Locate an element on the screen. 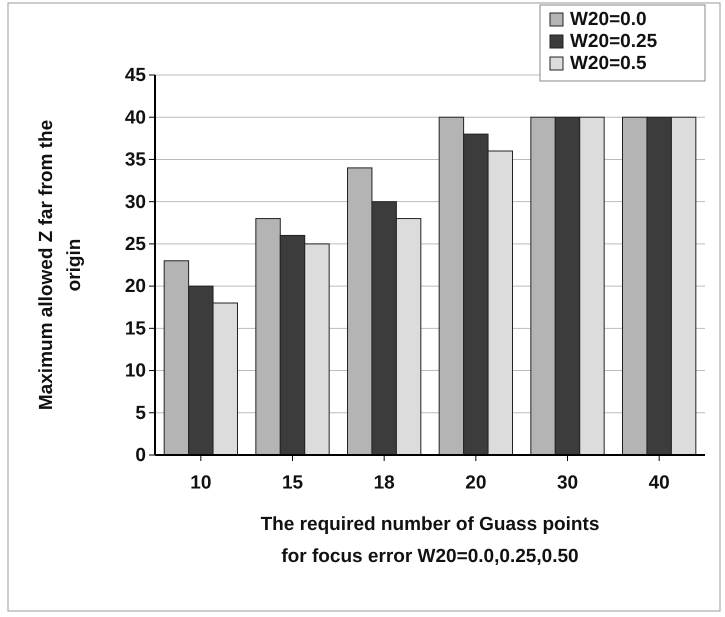 The width and height of the screenshot is (725, 617). legend-label: W20=0.25 is located at coordinates (614, 41).